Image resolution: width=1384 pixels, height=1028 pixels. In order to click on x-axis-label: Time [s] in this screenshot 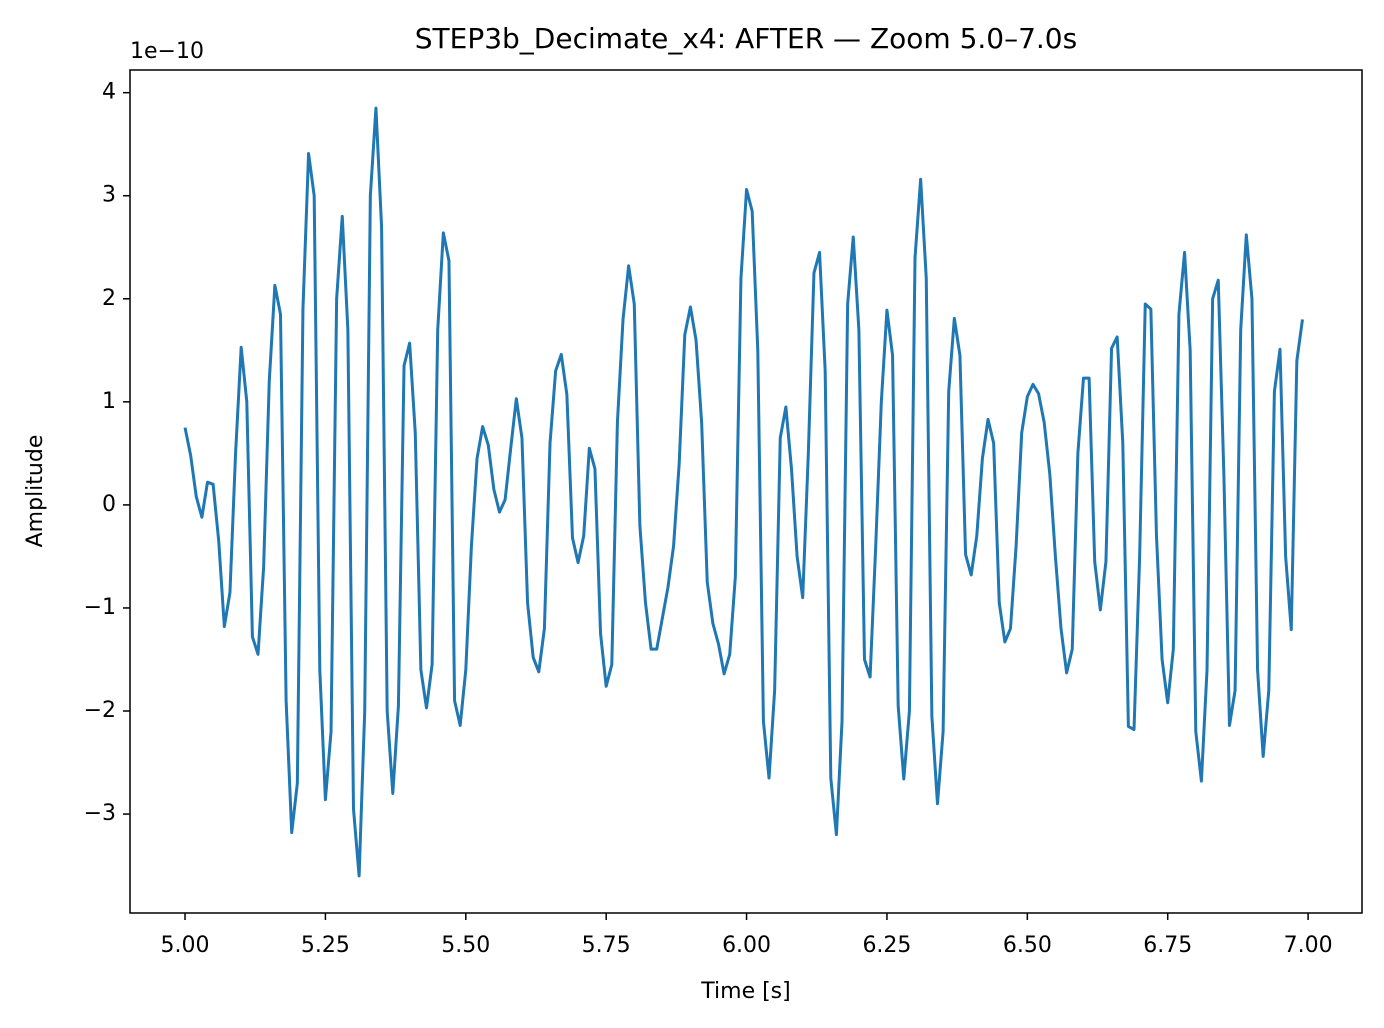, I will do `click(745, 991)`.